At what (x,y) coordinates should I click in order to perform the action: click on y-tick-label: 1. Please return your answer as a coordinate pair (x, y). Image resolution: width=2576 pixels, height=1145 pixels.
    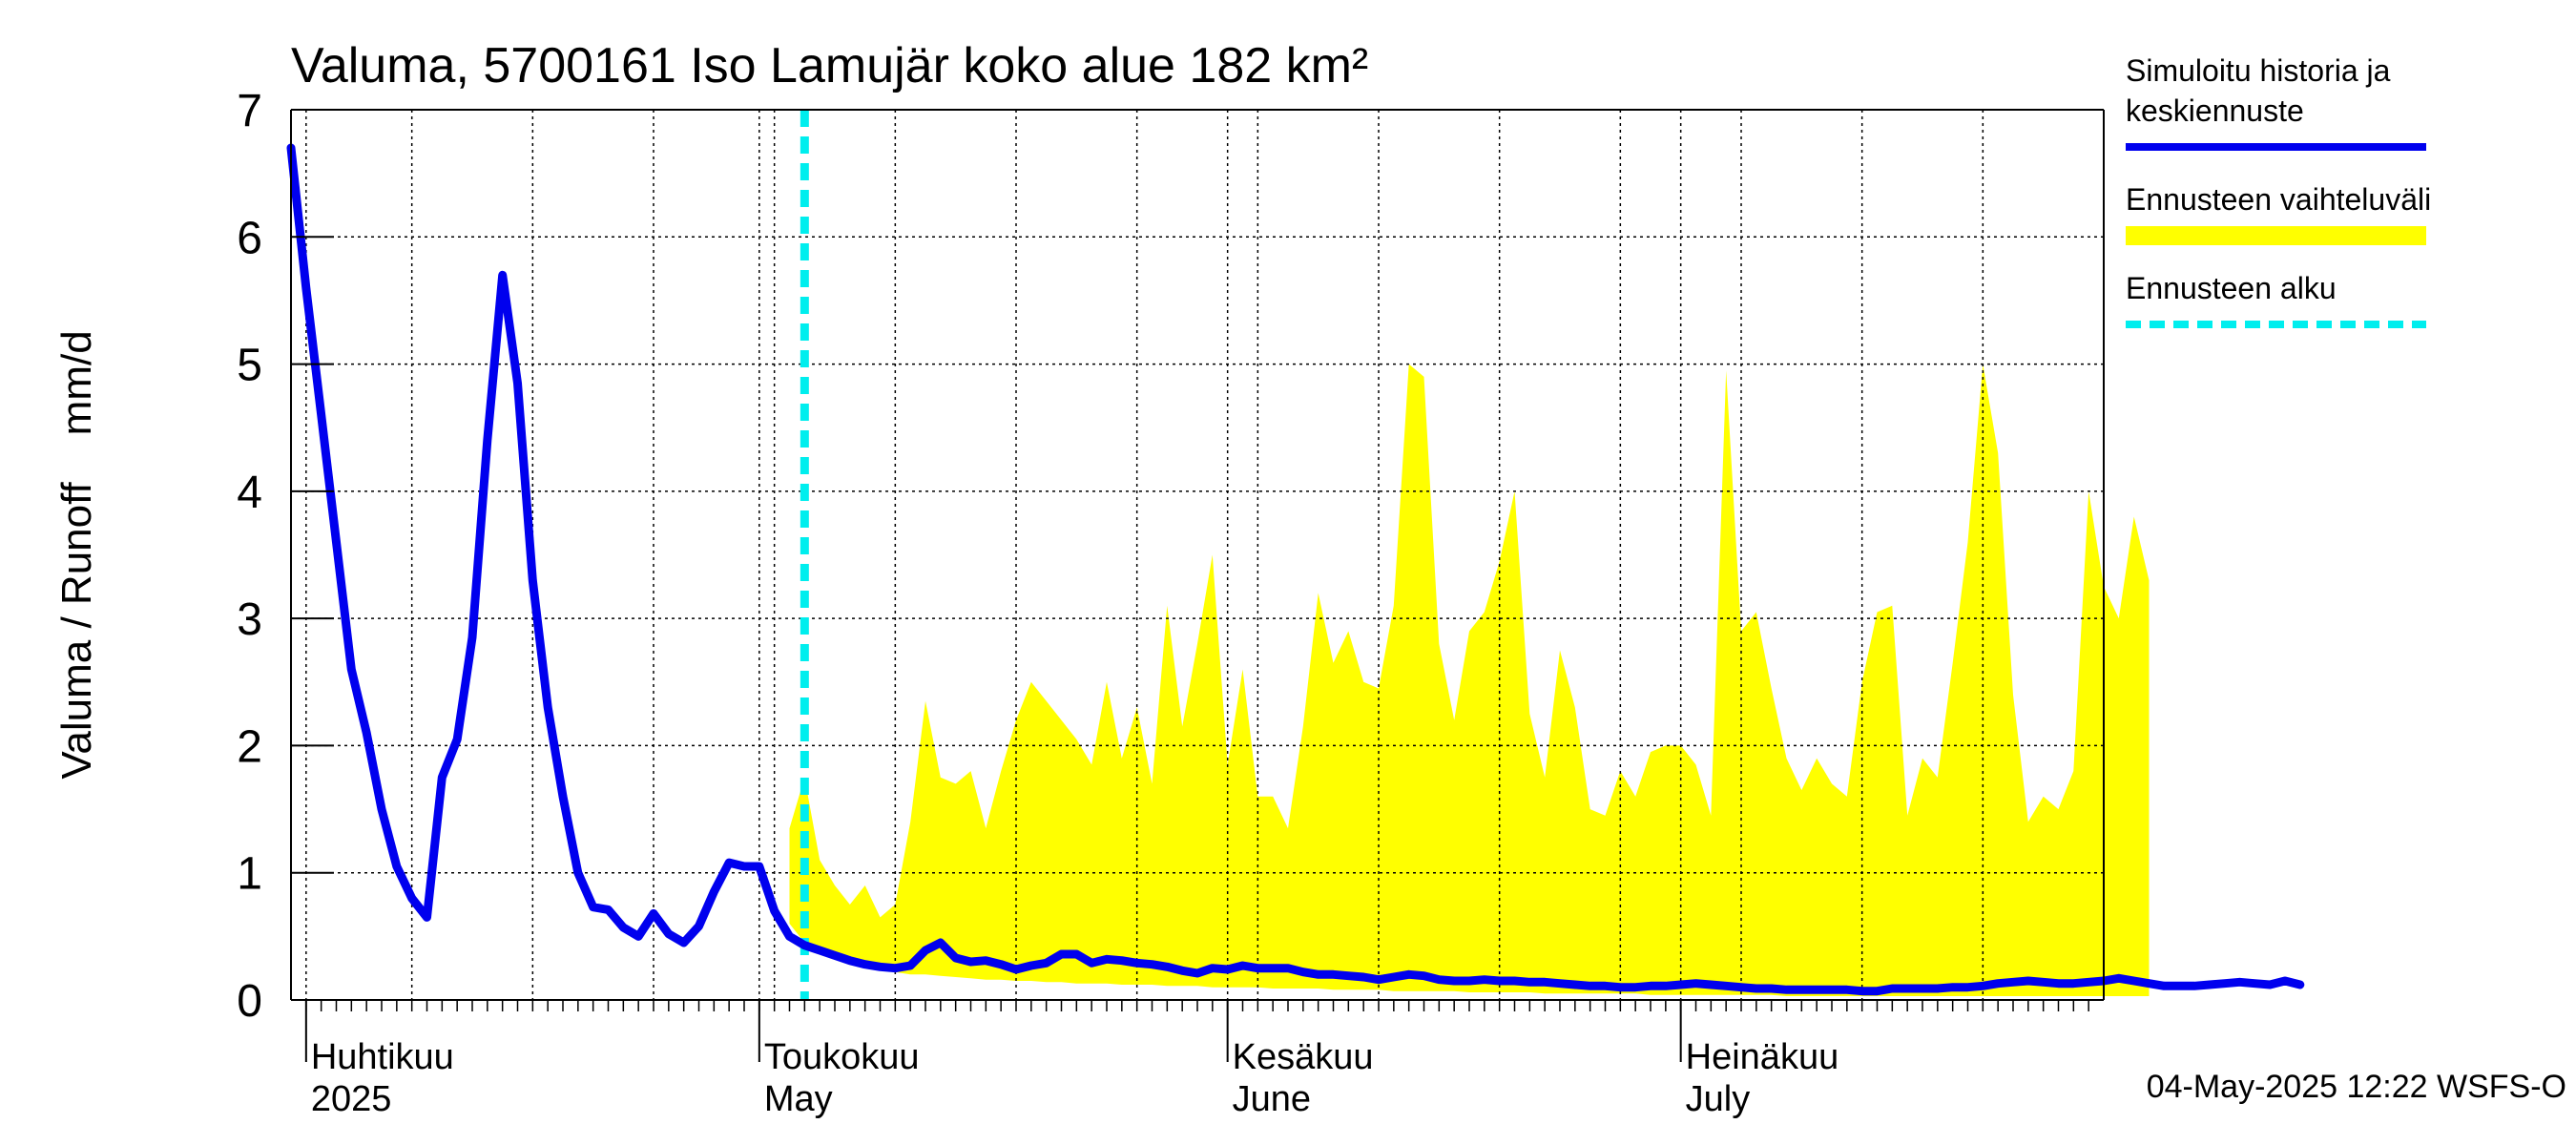
    Looking at the image, I should click on (249, 875).